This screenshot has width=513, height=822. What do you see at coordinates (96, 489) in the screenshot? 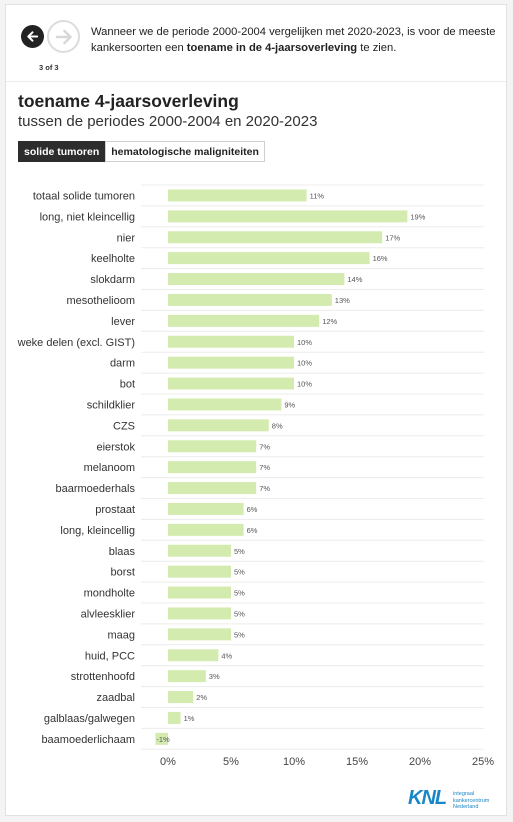
I see `category-label: baarmoederhals` at bounding box center [96, 489].